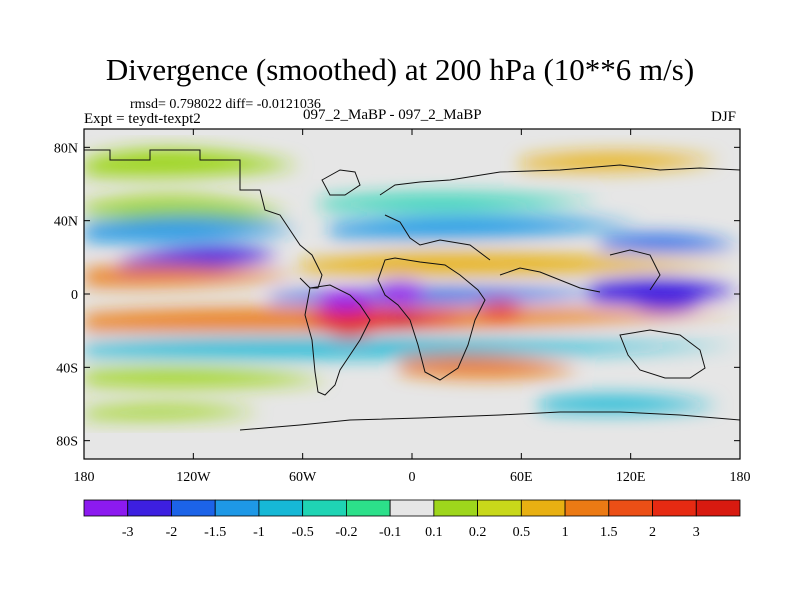  What do you see at coordinates (696, 532) in the screenshot?
I see `colorbar-label: 3` at bounding box center [696, 532].